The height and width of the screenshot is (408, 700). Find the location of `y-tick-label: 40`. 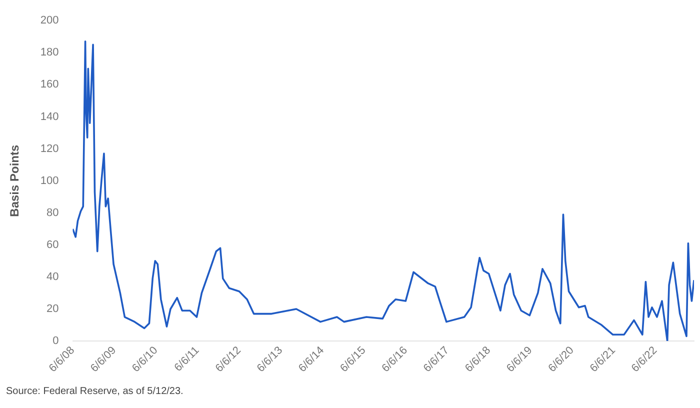

y-tick-label: 40 is located at coordinates (52, 276).